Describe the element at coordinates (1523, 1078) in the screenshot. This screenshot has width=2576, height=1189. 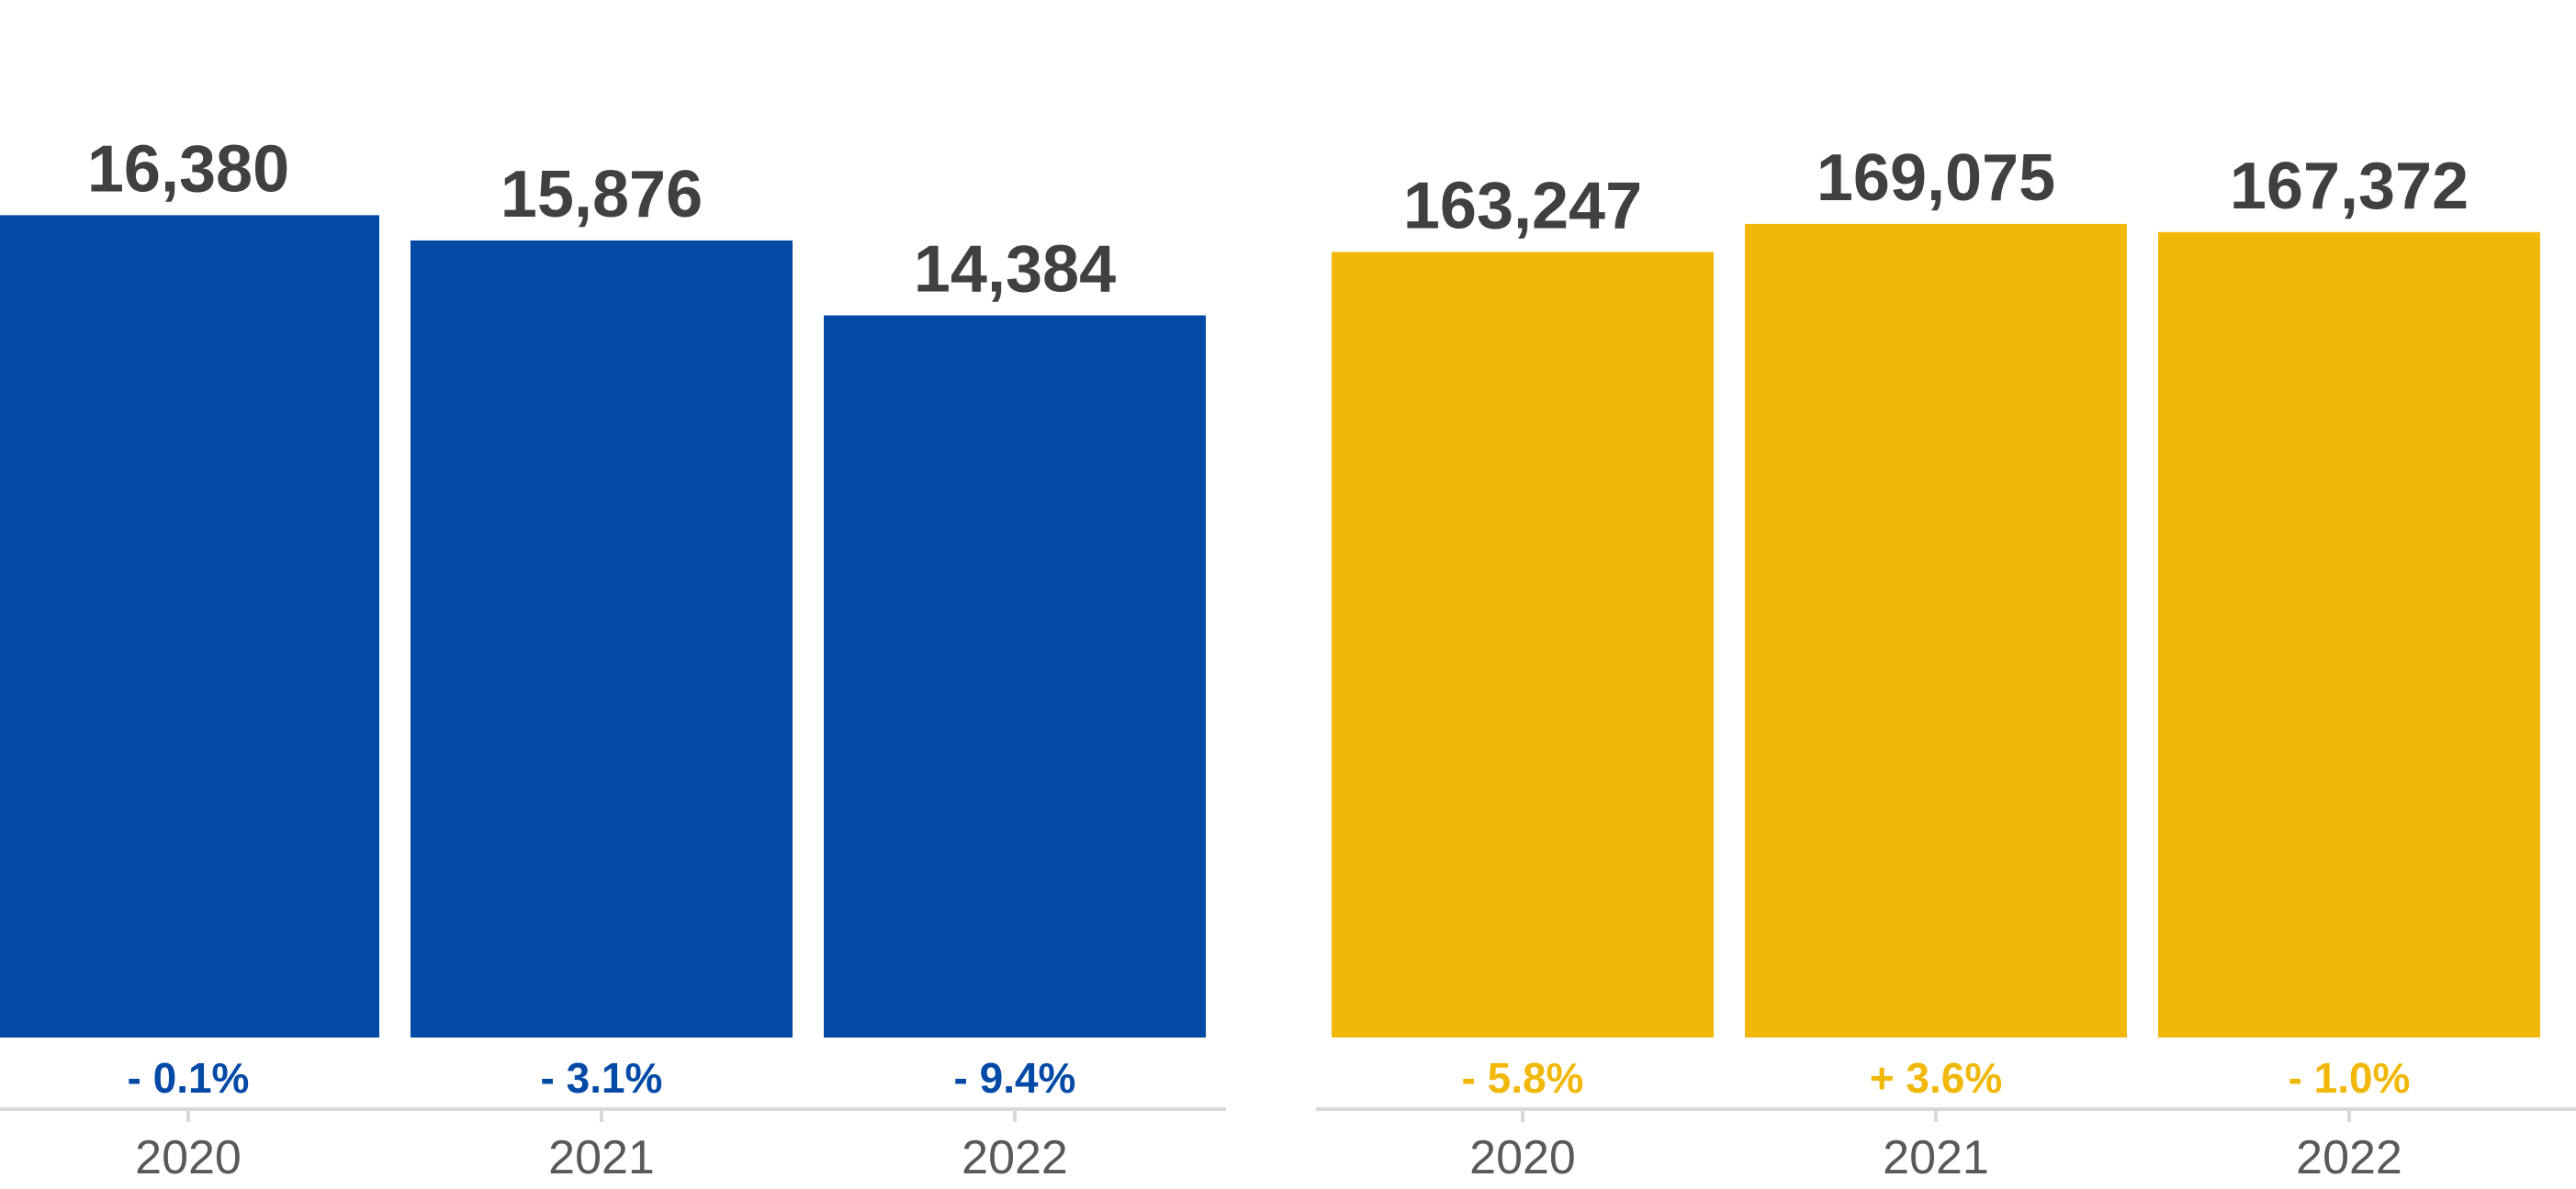
I see `change-label-2020: - 5.8%` at that location.